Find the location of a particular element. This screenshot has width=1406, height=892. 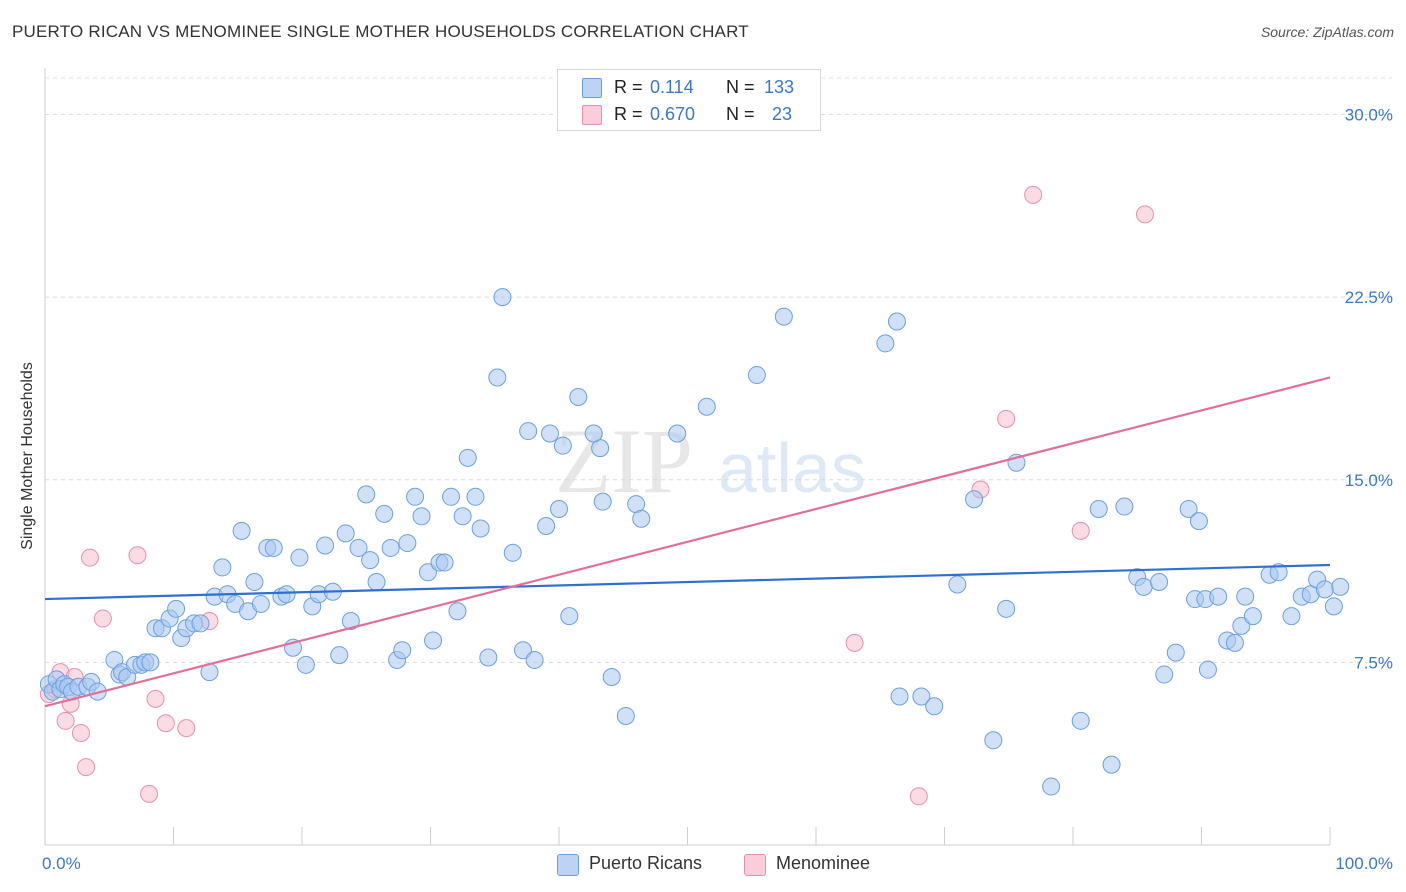

legend-swatch-pink is located at coordinates (592, 115).